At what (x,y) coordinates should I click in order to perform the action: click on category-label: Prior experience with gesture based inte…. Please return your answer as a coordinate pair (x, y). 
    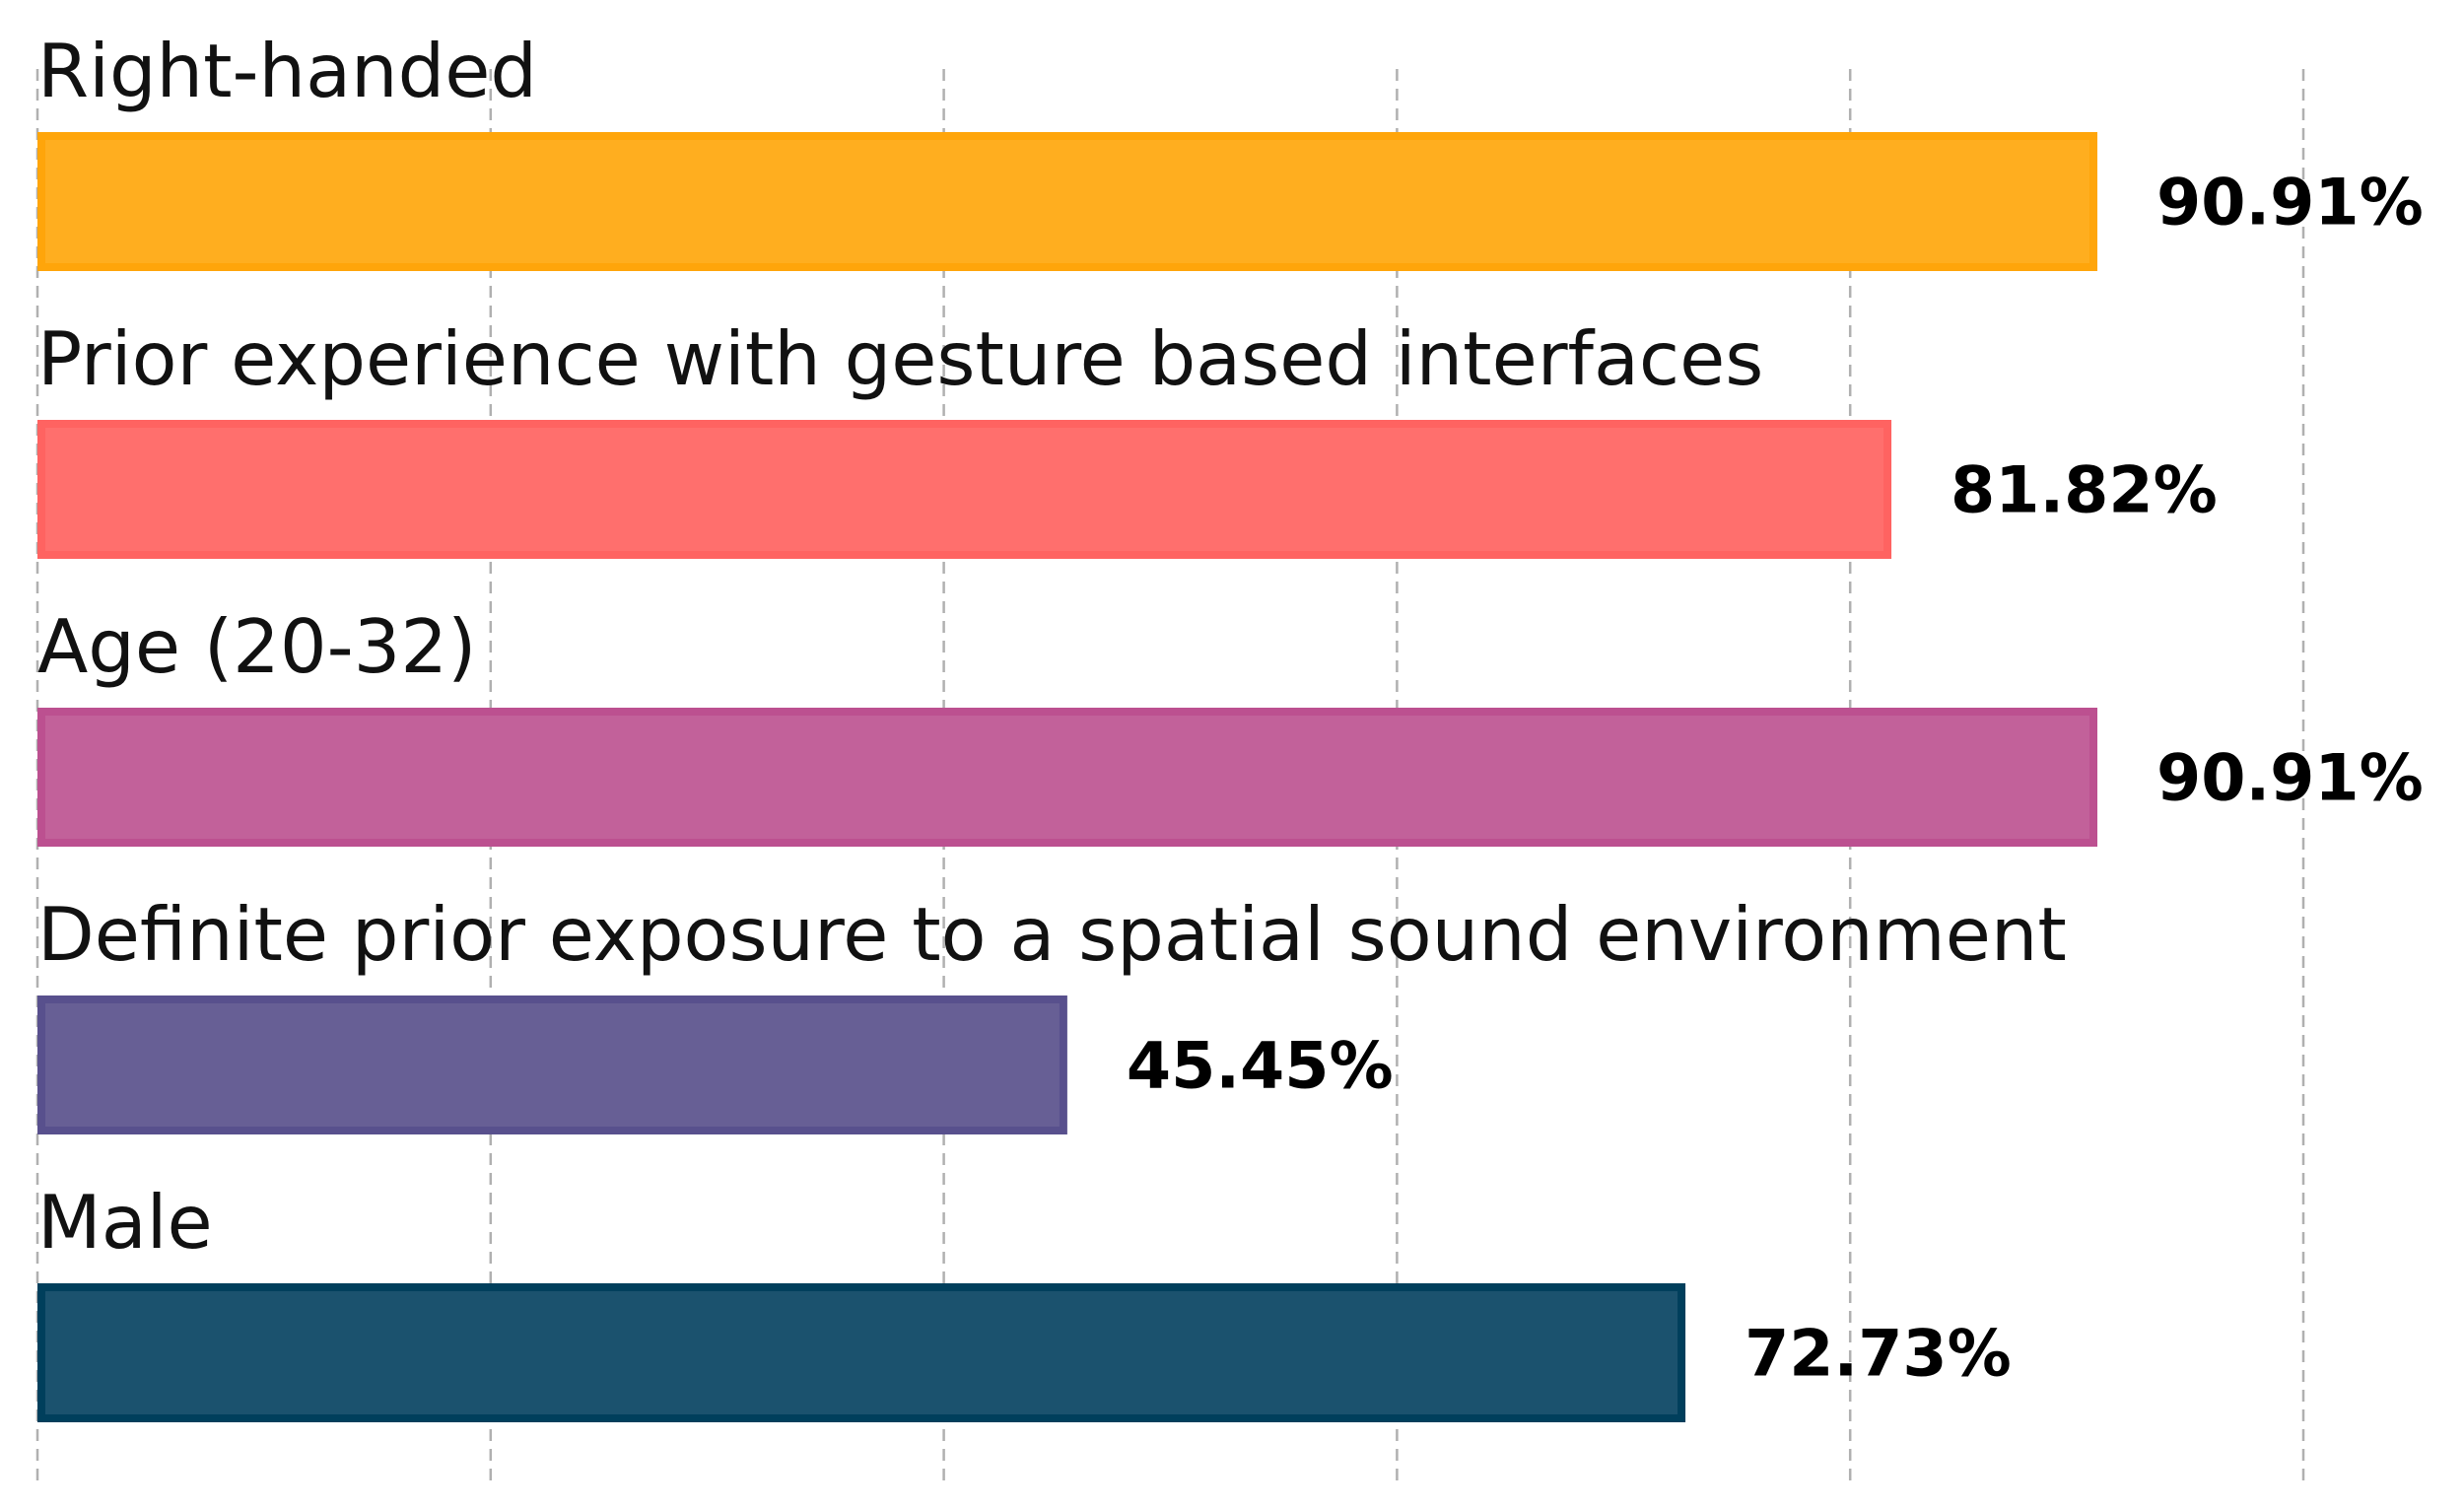
    Looking at the image, I should click on (900, 358).